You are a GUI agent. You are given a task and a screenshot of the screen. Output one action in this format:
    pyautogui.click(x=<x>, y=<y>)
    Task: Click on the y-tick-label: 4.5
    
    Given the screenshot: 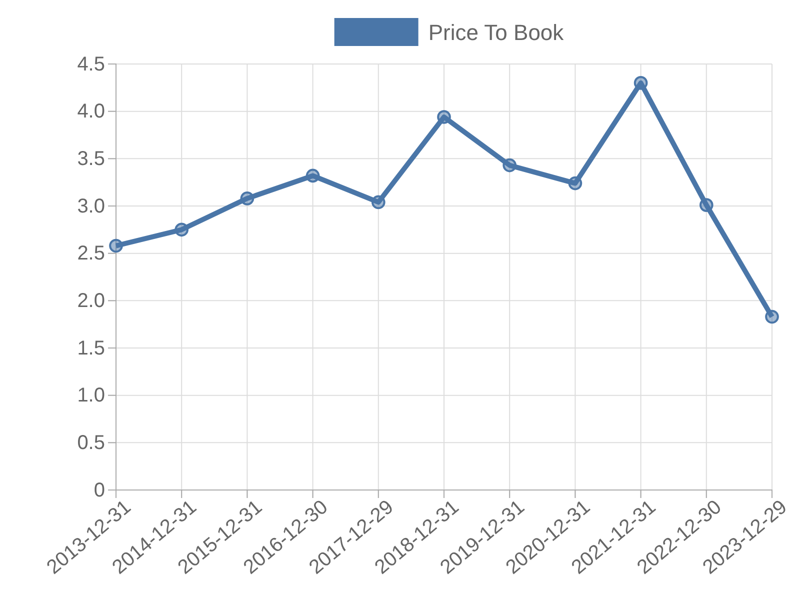 What is the action you would take?
    pyautogui.click(x=91, y=64)
    